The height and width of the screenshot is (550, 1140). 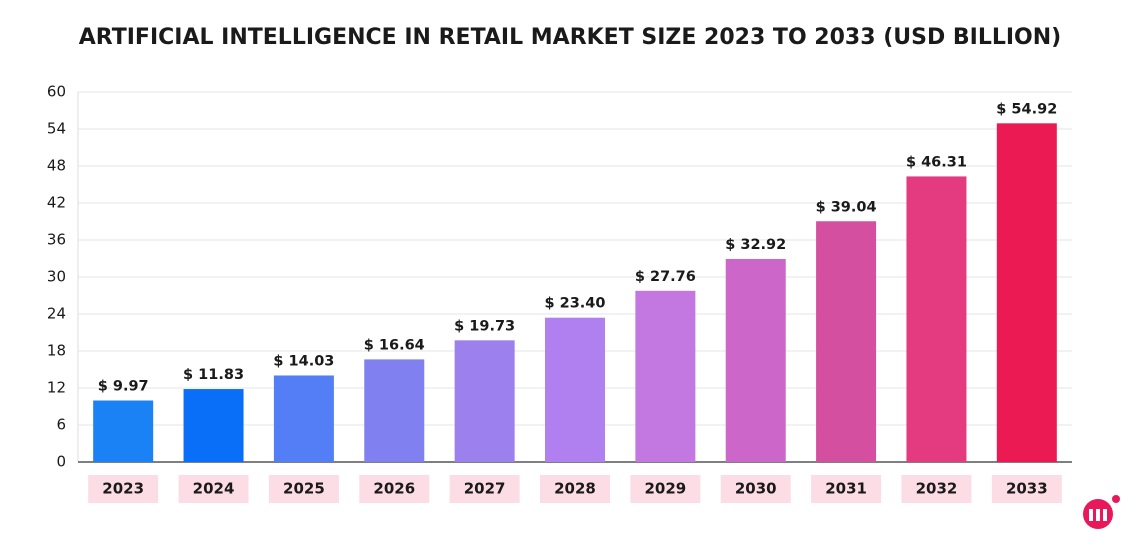 I want to click on x-tick-label: 2025, so click(x=304, y=489).